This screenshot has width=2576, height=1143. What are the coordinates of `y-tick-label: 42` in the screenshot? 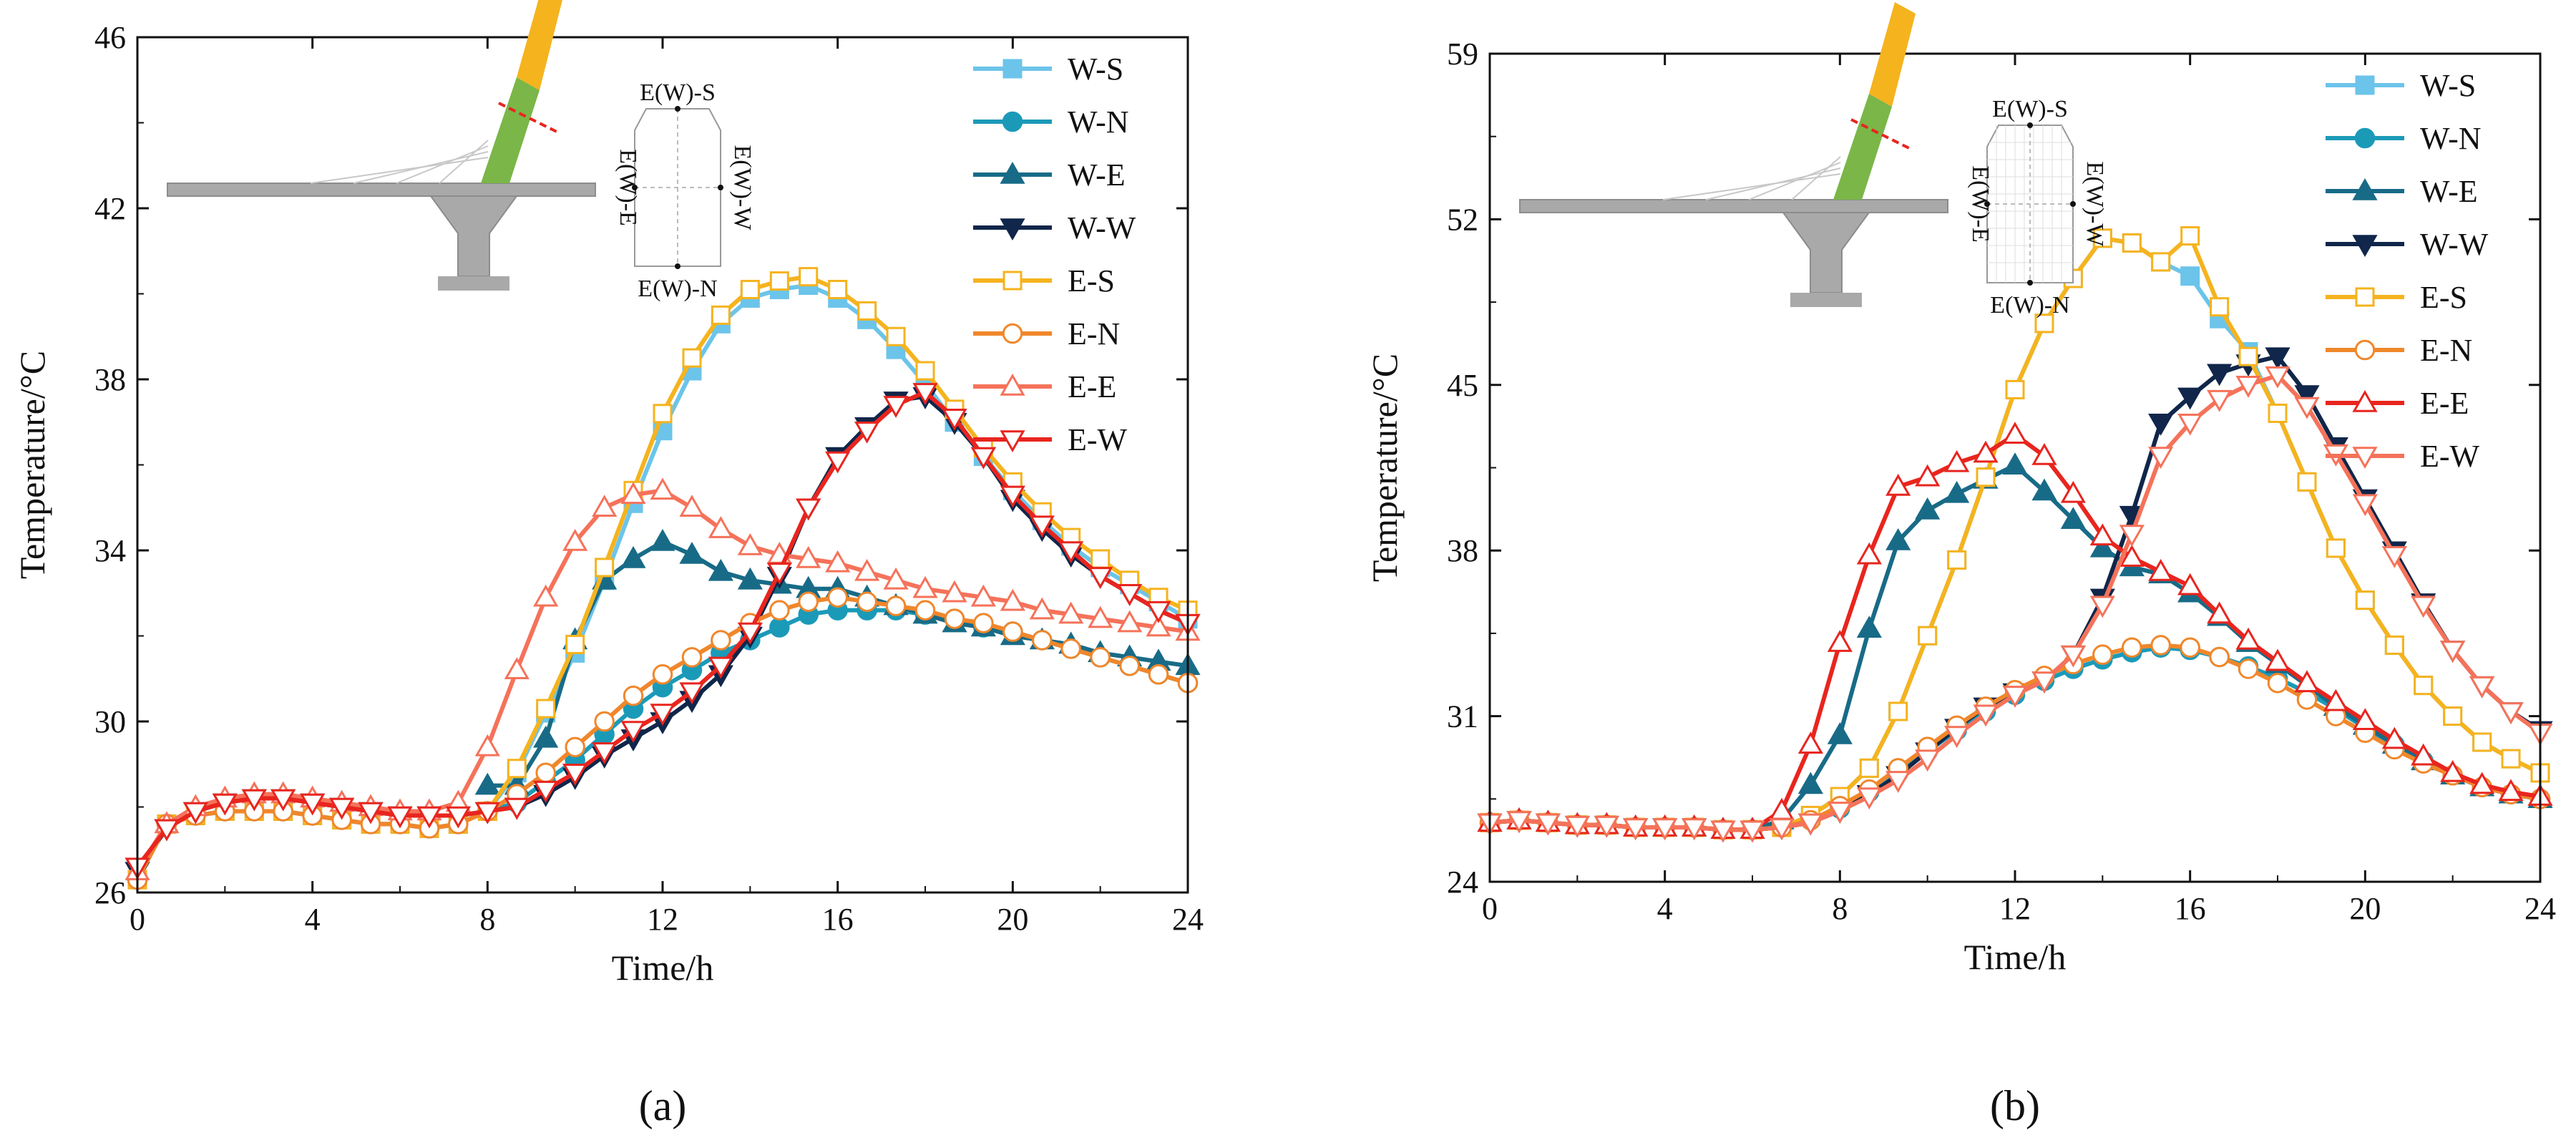 It's located at (110, 208).